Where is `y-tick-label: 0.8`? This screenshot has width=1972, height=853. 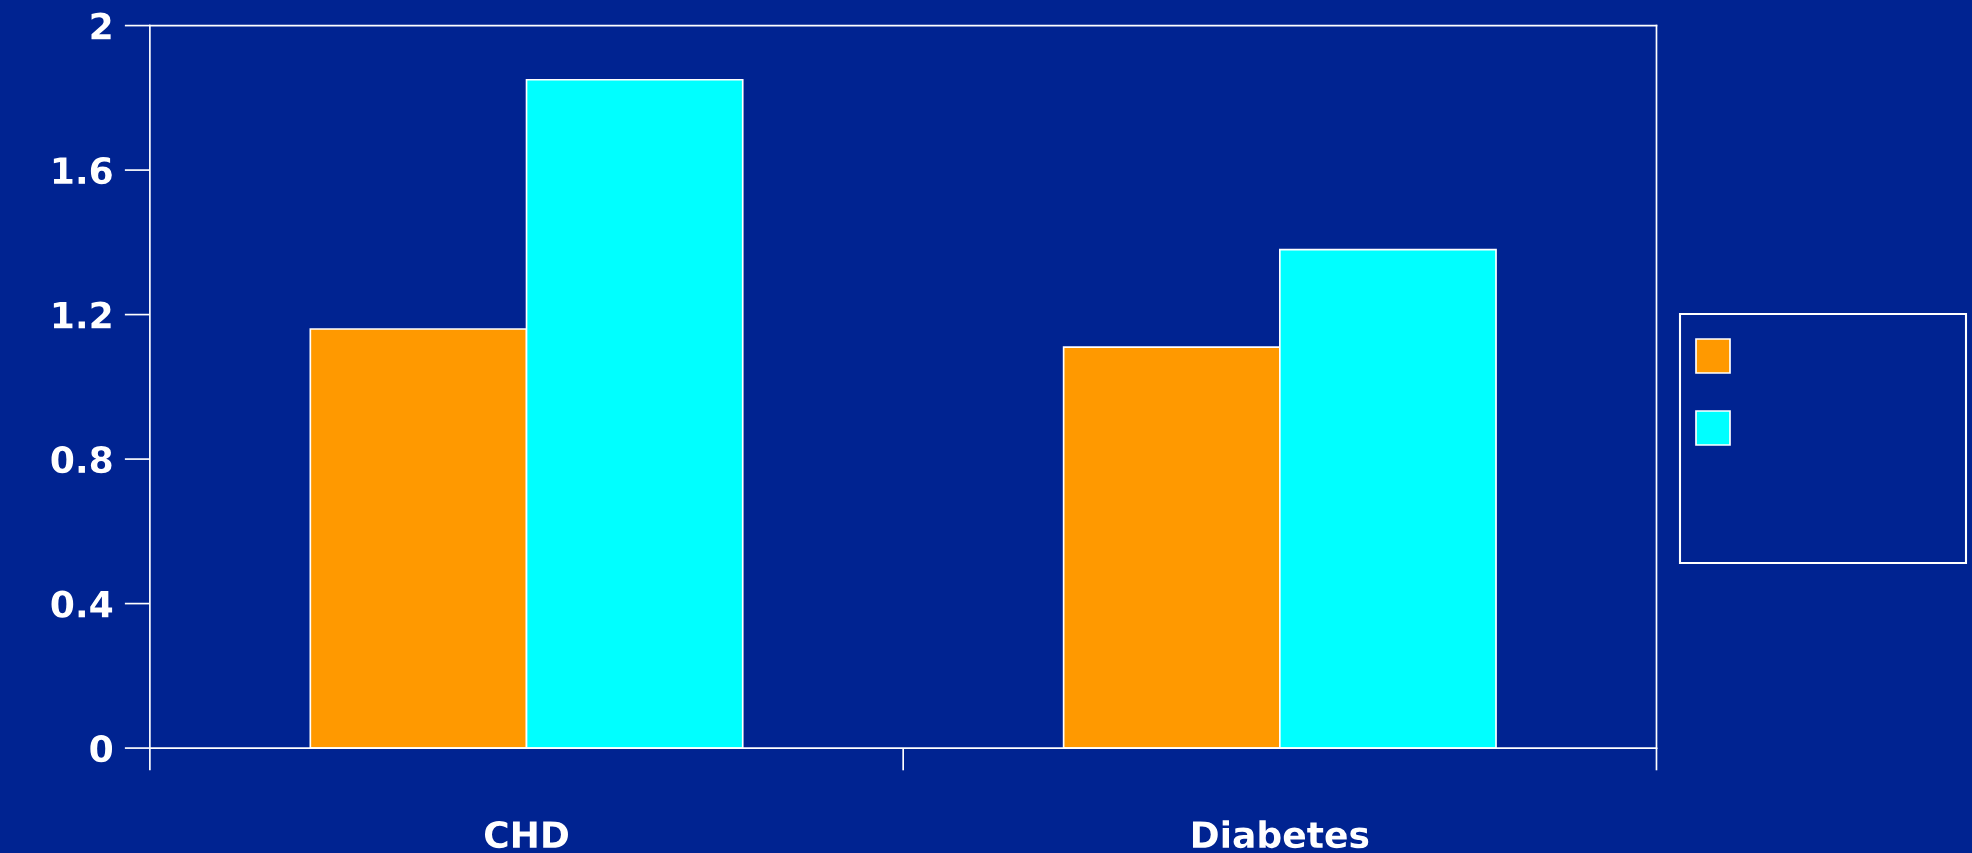 y-tick-label: 0.8 is located at coordinates (81, 460).